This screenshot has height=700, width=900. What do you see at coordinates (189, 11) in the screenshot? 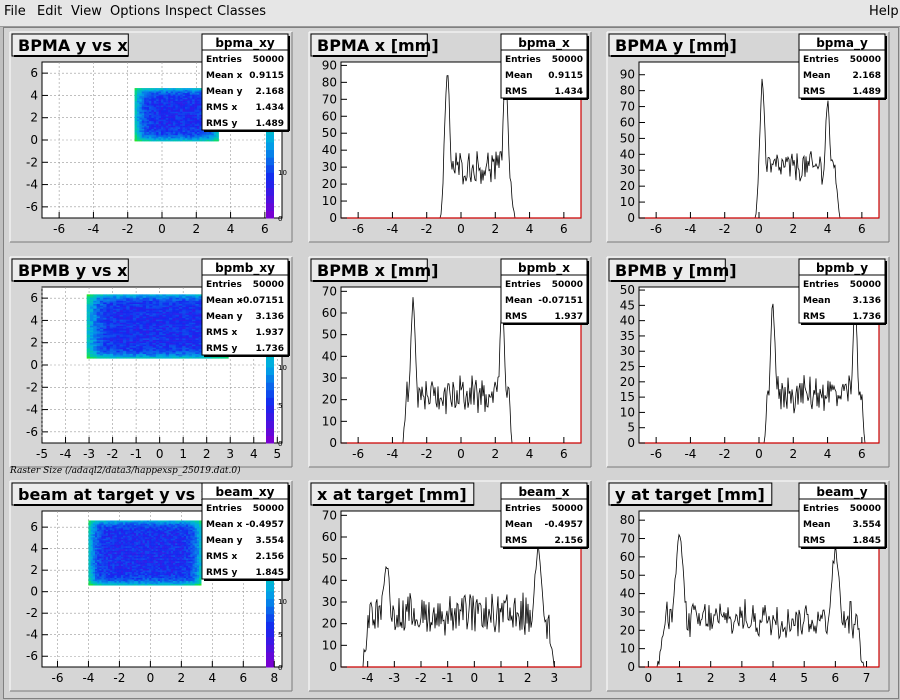
I see `menu-inspect: Inspect` at bounding box center [189, 11].